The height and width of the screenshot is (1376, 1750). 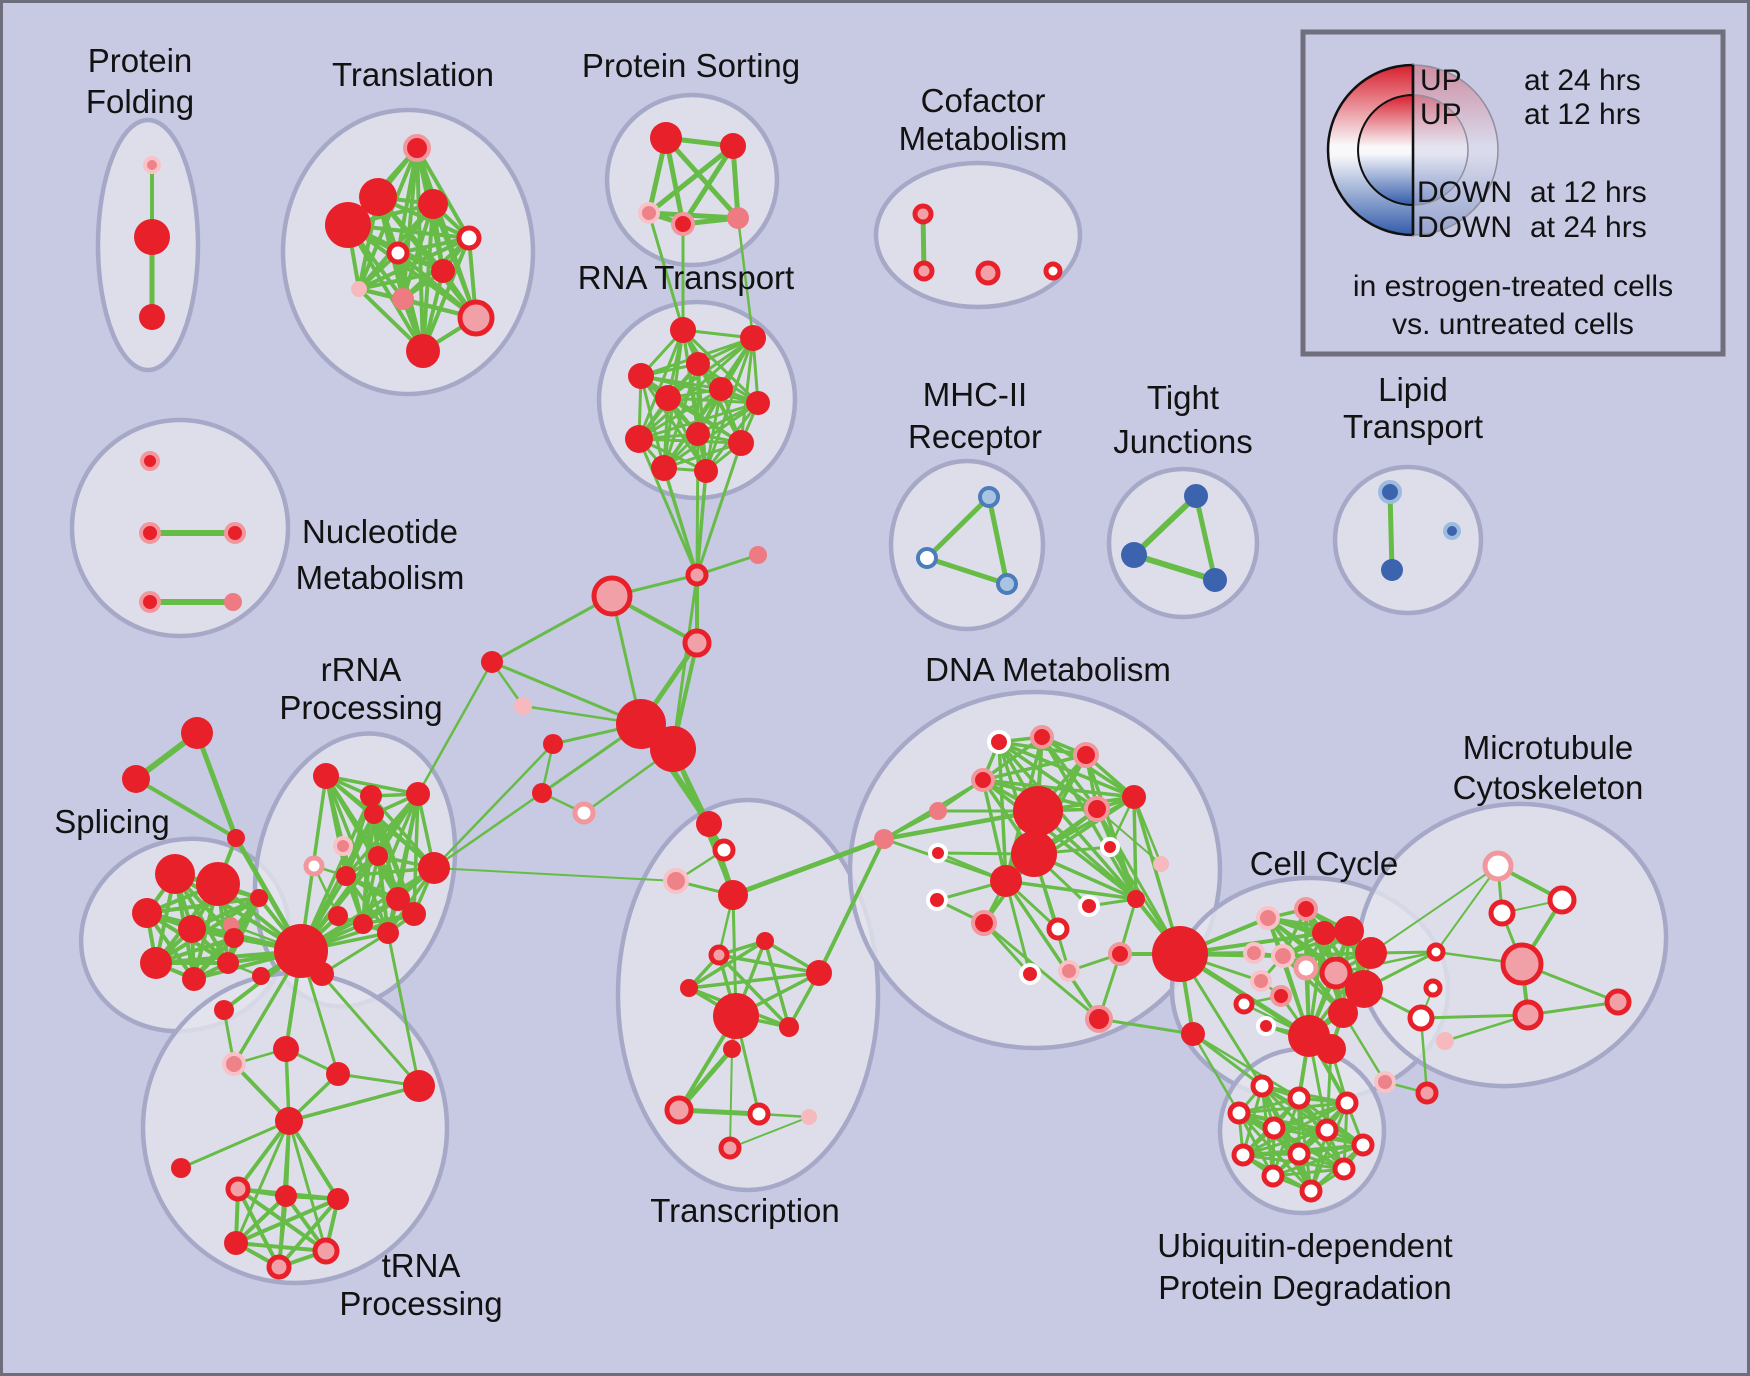 What do you see at coordinates (758, 555) in the screenshot?
I see `gene-node-c6` at bounding box center [758, 555].